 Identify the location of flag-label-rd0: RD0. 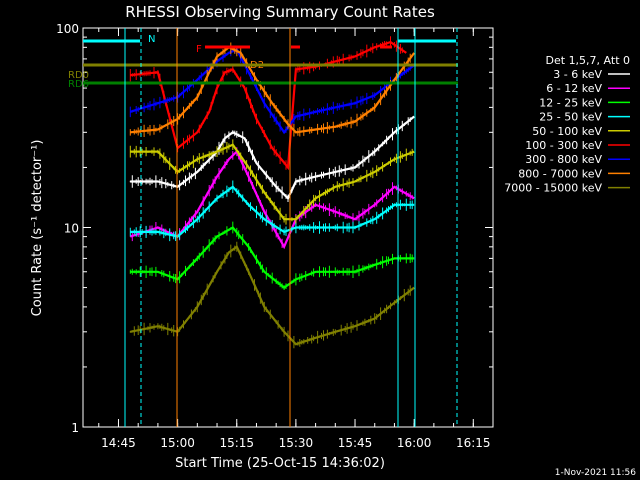
(78, 75).